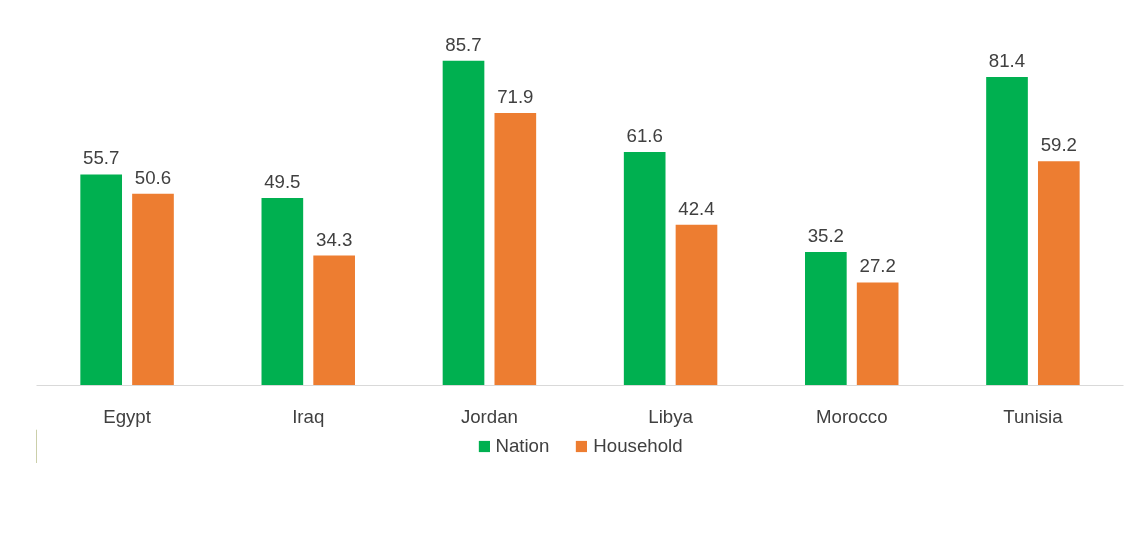 The image size is (1148, 543). I want to click on x-tick-label: Tunisia, so click(1033, 416).